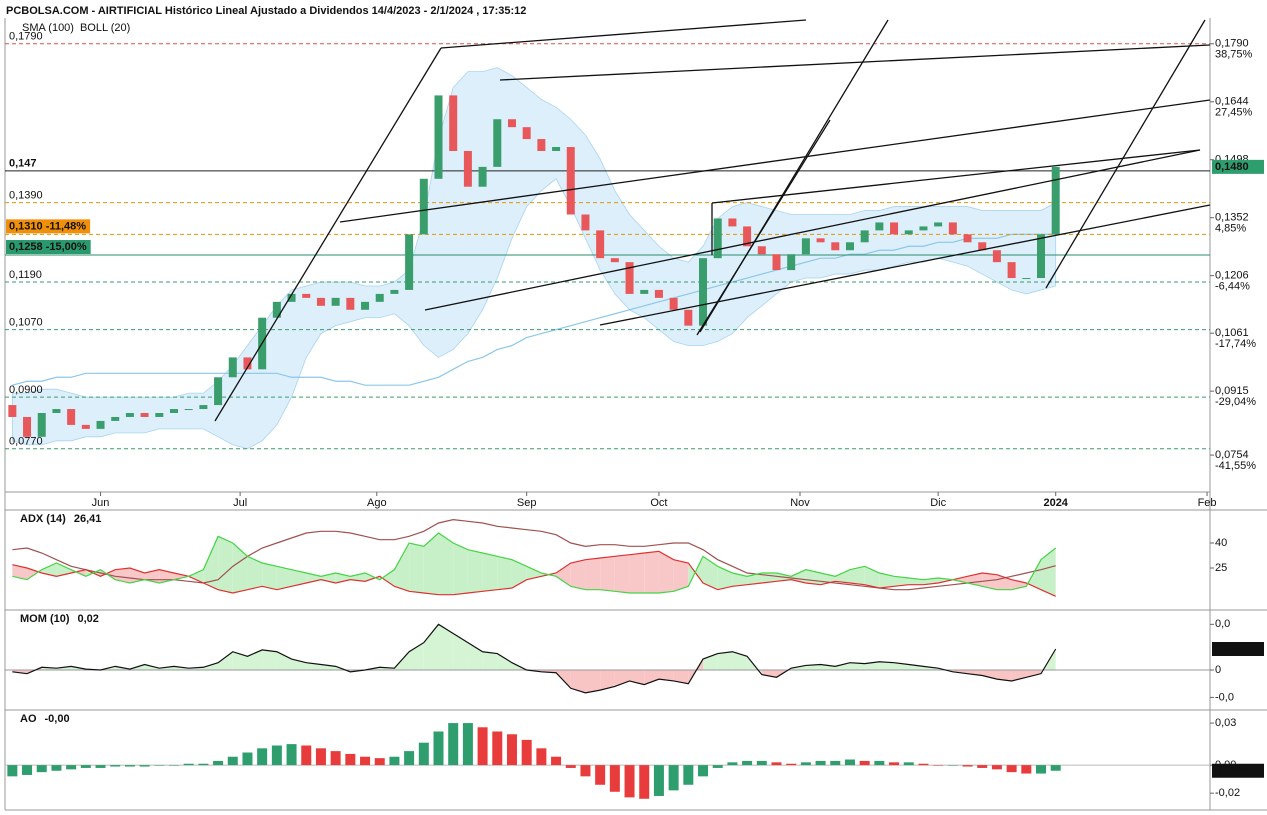  What do you see at coordinates (47, 226) in the screenshot?
I see `level-label: 0,1310 -11,48%` at bounding box center [47, 226].